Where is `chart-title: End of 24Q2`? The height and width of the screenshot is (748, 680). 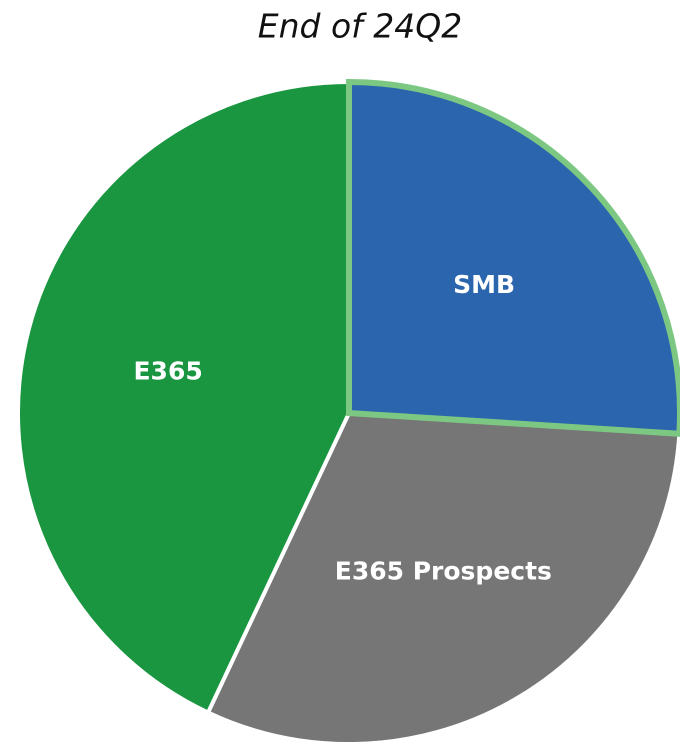
chart-title: End of 24Q2 is located at coordinates (360, 26).